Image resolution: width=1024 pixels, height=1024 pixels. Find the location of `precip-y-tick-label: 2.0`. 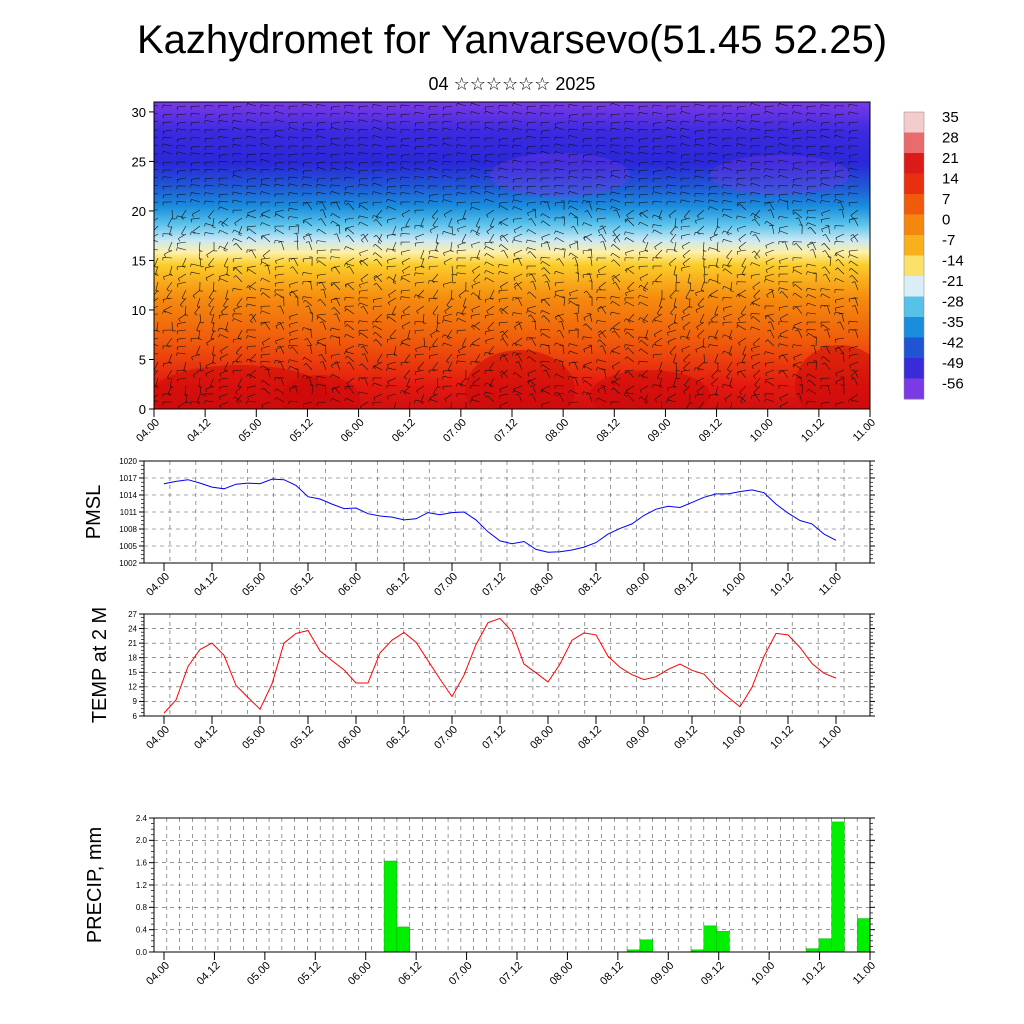

precip-y-tick-label: 2.0 is located at coordinates (142, 840).